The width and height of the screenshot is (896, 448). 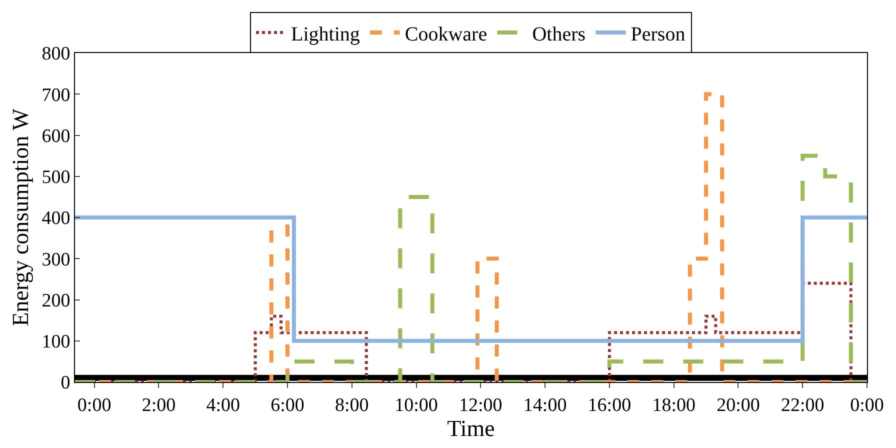 I want to click on x-axis-title: Time, so click(x=471, y=428).